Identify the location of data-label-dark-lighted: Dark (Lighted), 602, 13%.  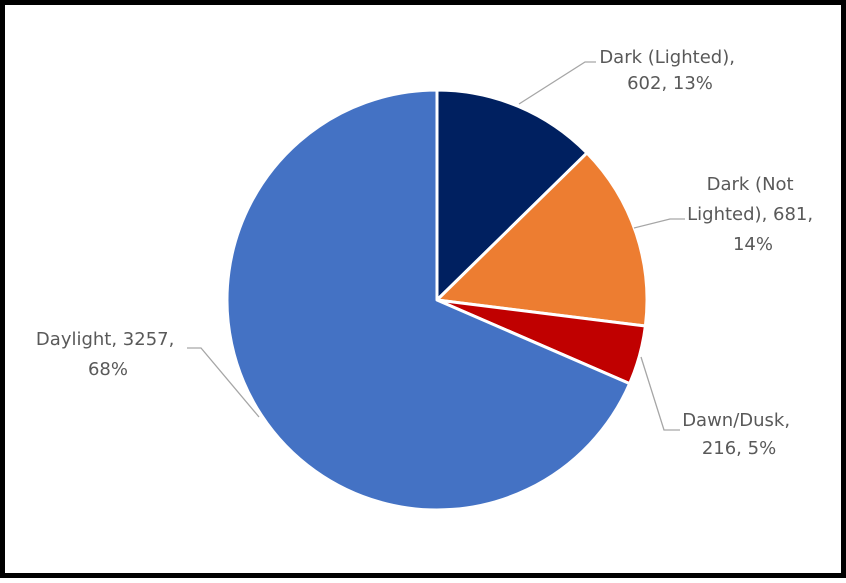
(669, 70).